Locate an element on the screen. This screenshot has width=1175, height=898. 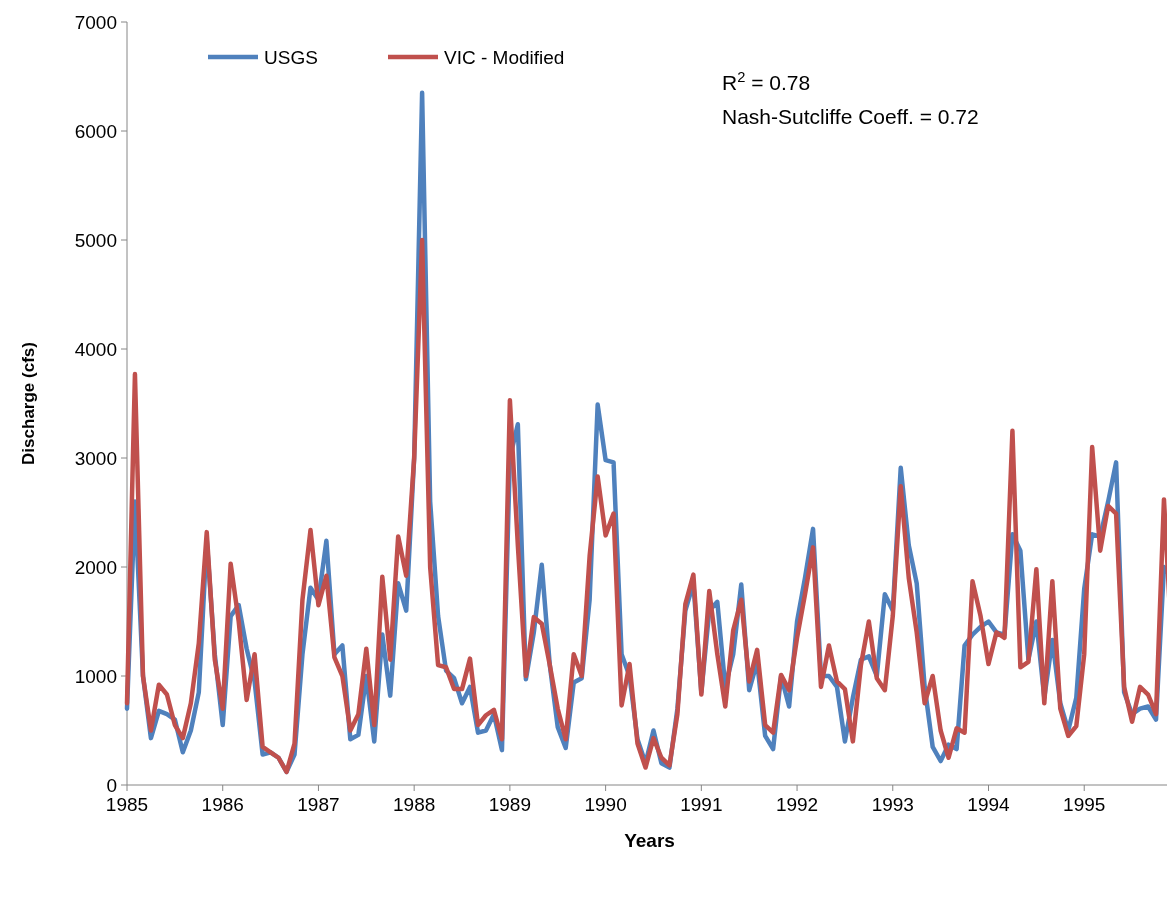
y-tick-label: 2000 is located at coordinates (95, 567).